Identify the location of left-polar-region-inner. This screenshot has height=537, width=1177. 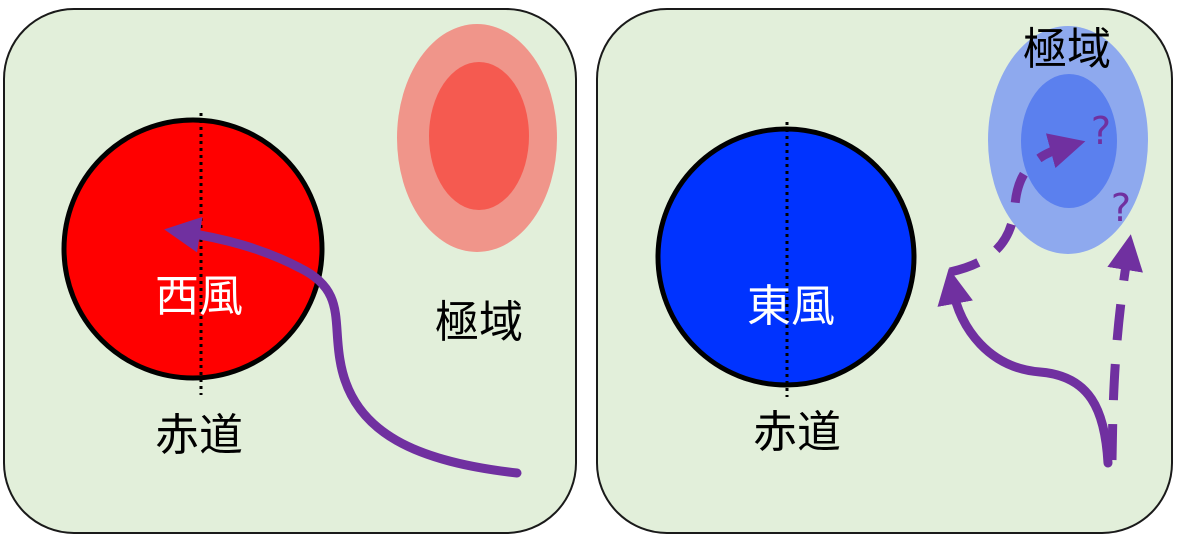
(479, 136).